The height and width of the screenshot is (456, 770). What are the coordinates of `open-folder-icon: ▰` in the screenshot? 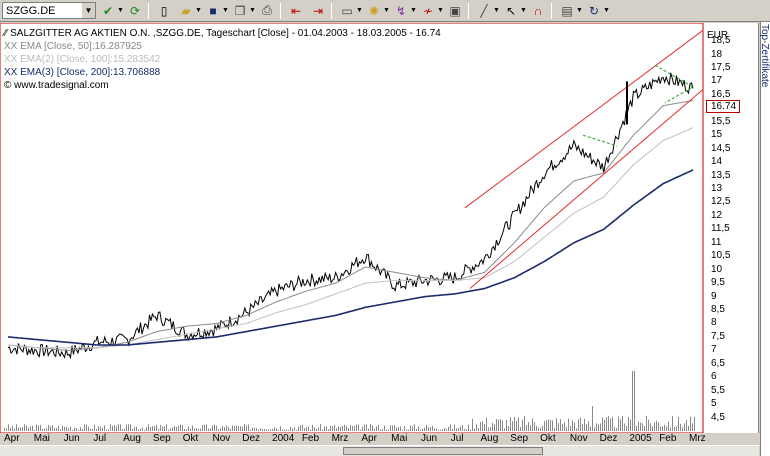 It's located at (186, 10).